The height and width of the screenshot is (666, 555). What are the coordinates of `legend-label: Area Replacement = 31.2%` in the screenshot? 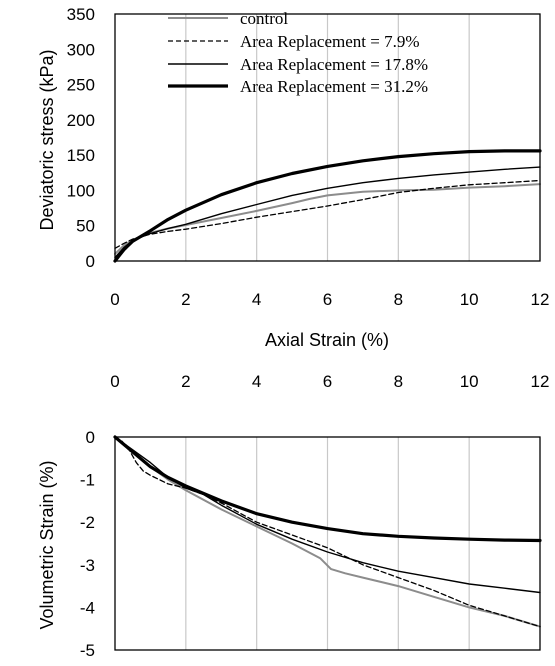 It's located at (334, 86).